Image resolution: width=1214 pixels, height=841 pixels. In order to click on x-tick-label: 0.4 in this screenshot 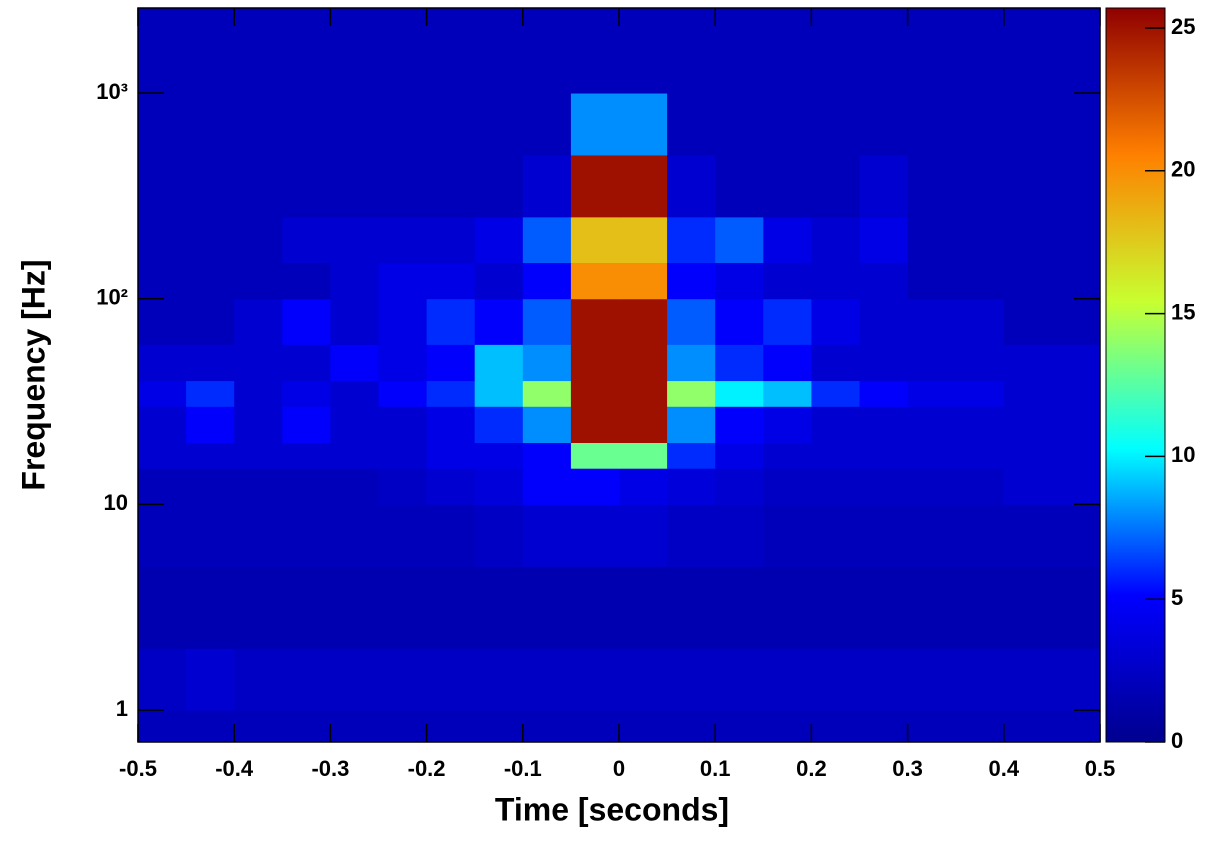, I will do `click(1004, 768)`.